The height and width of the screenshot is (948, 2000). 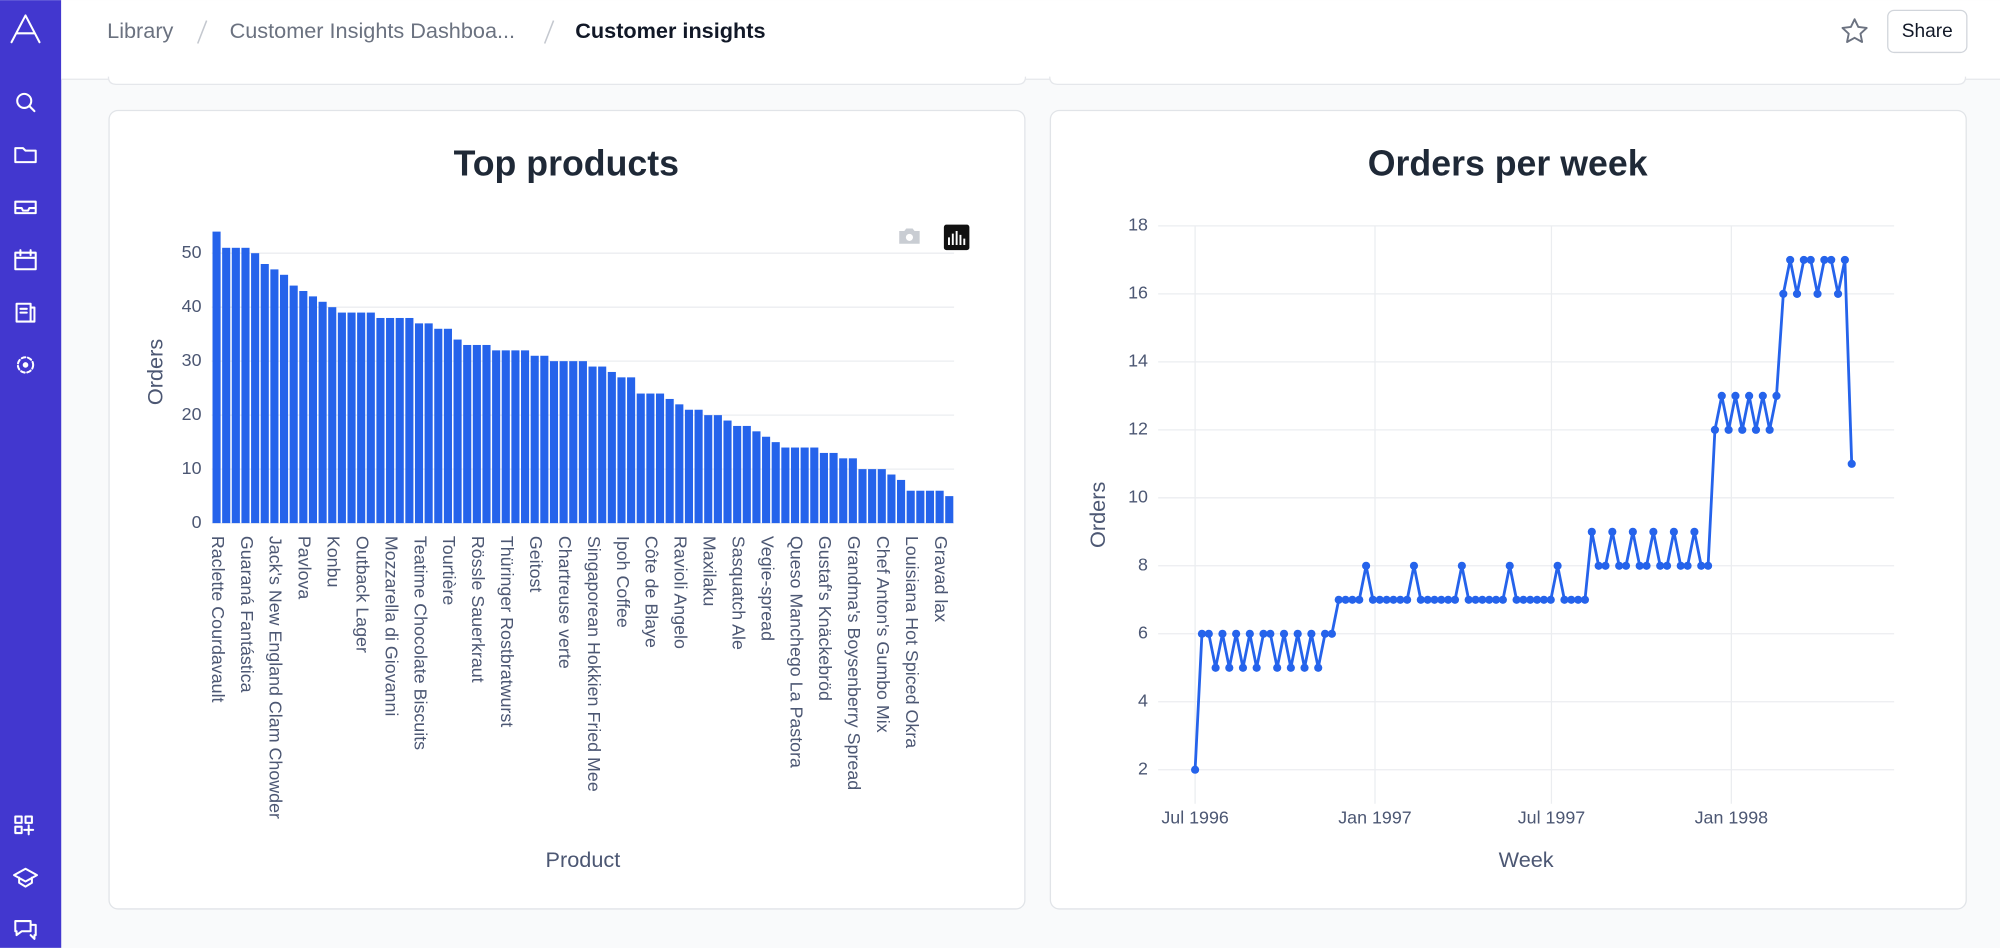 I want to click on apps-icon, so click(x=24, y=825).